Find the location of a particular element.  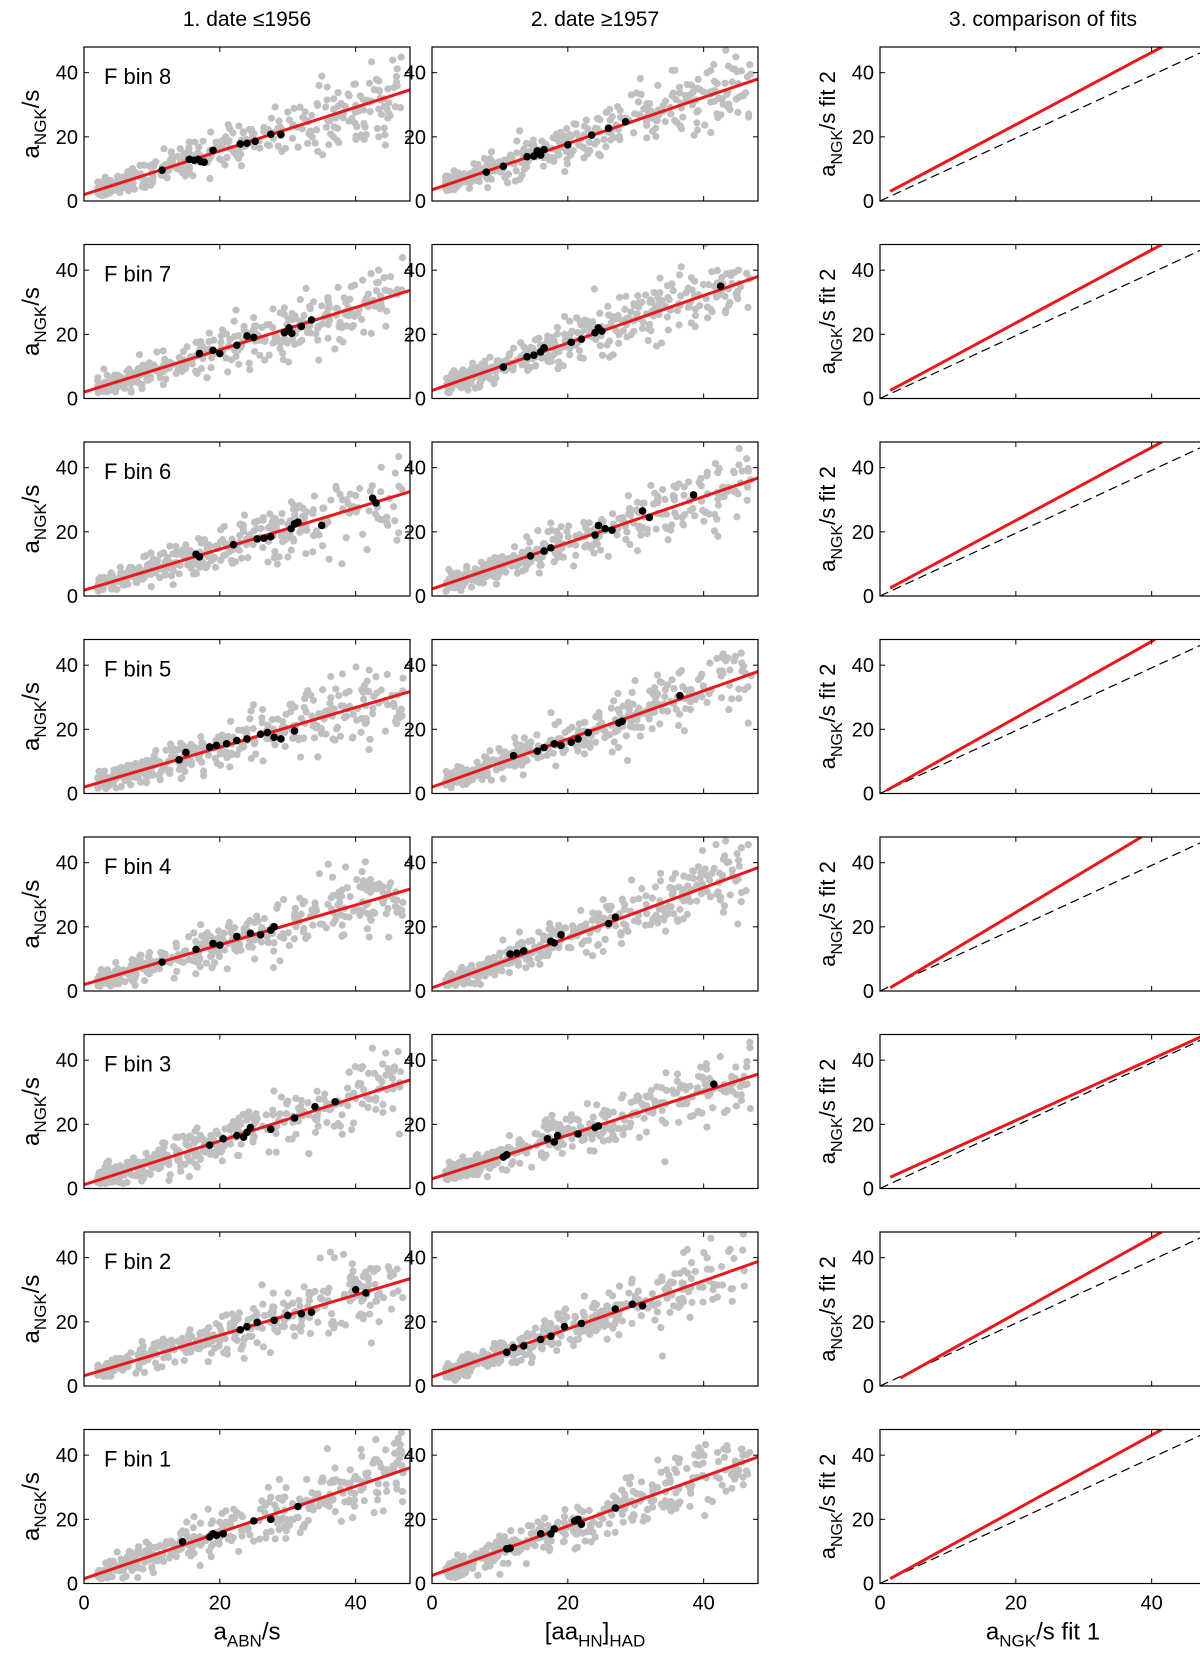

y-tick-label: 0 is located at coordinates (72, 202).